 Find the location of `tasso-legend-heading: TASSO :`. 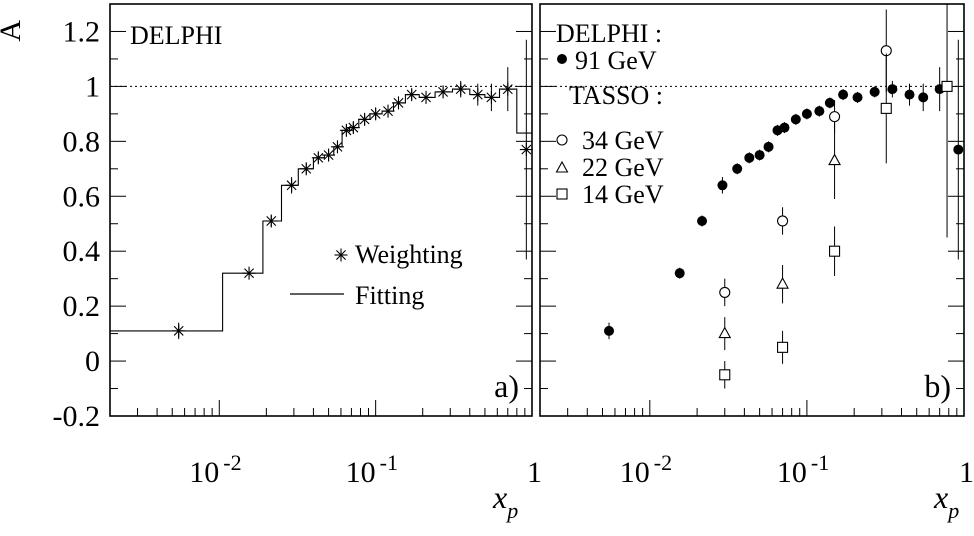

tasso-legend-heading: TASSO : is located at coordinates (616, 95).